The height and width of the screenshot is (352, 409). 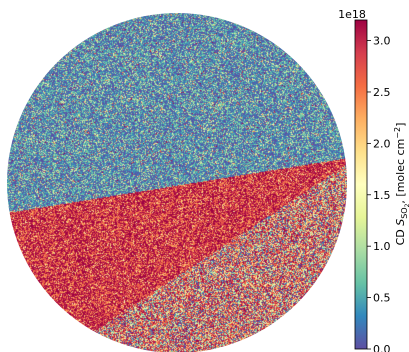 I want to click on colorbar-label: CD SSO2, [molec cm−2], so click(x=401, y=184).